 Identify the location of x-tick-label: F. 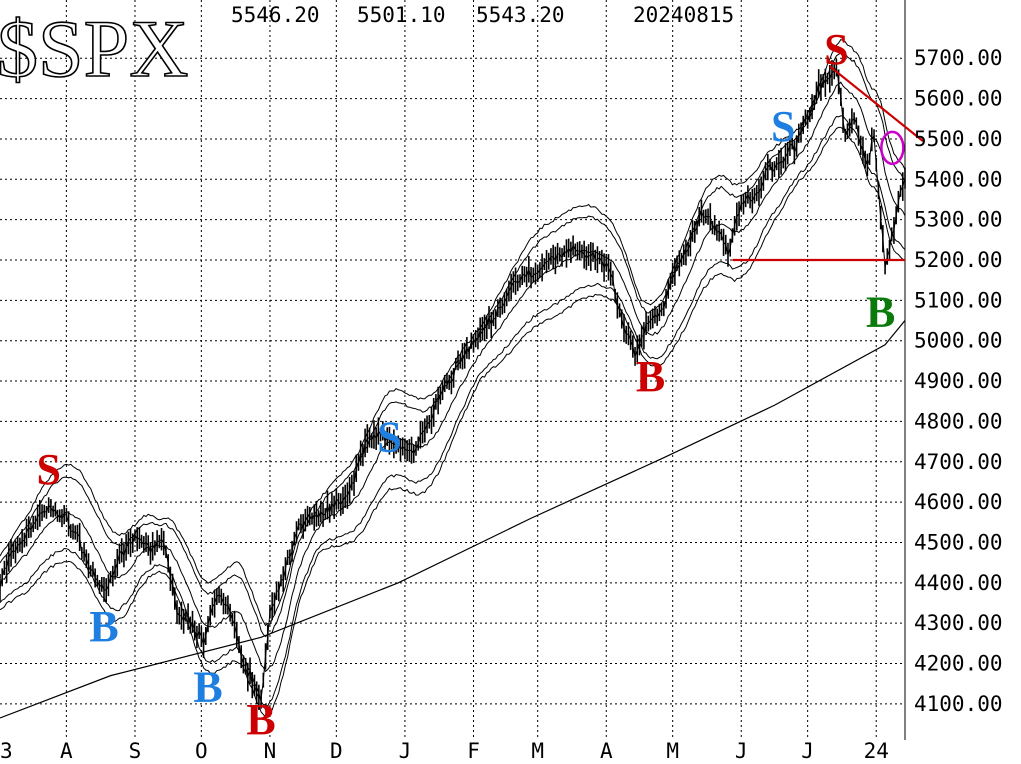
(473, 751).